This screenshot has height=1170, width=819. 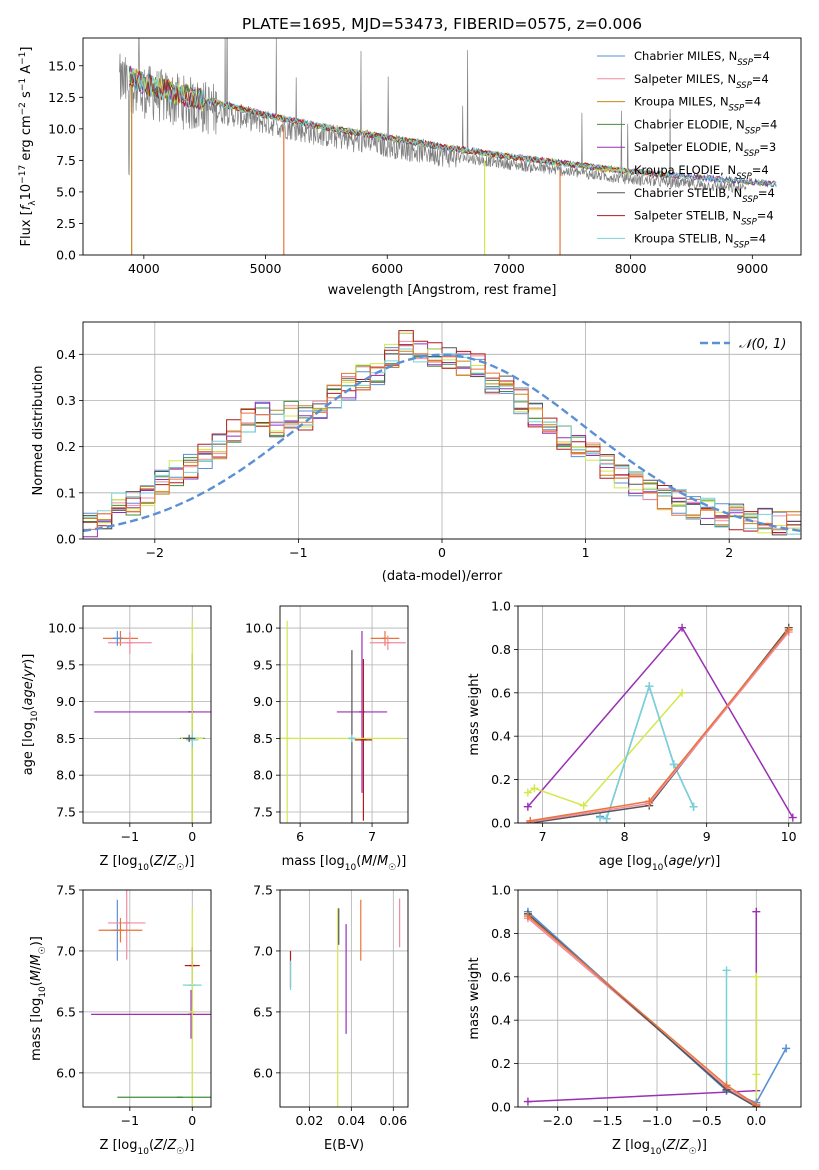 I want to click on x-tick-label: 8, so click(x=625, y=836).